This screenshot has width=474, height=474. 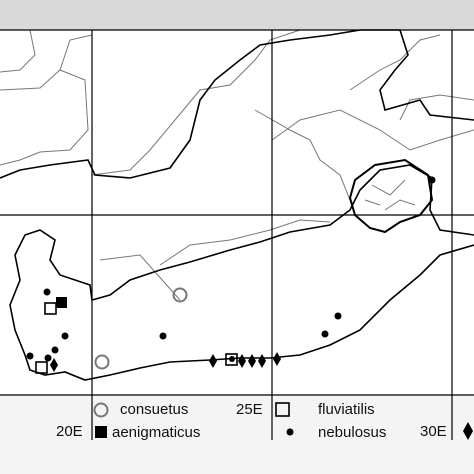 I want to click on aenigmaticus-record, so click(x=61, y=302).